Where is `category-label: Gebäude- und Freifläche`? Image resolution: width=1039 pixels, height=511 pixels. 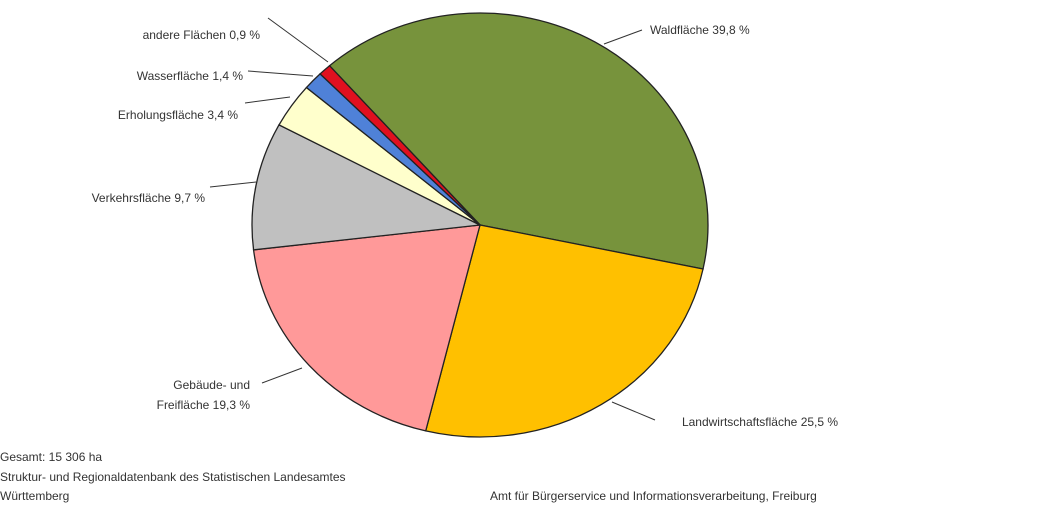 category-label: Gebäude- und Freifläche is located at coordinates (203, 395).